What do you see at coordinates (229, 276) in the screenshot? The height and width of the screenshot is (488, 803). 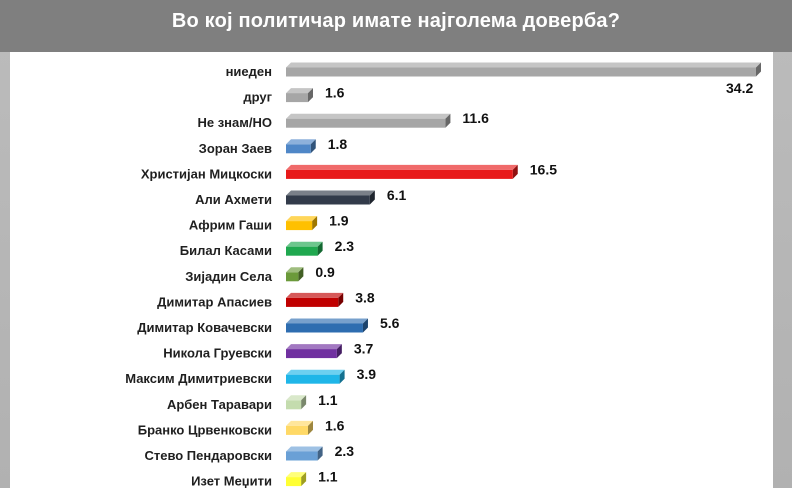 I see `category-label: Зијадин Села` at bounding box center [229, 276].